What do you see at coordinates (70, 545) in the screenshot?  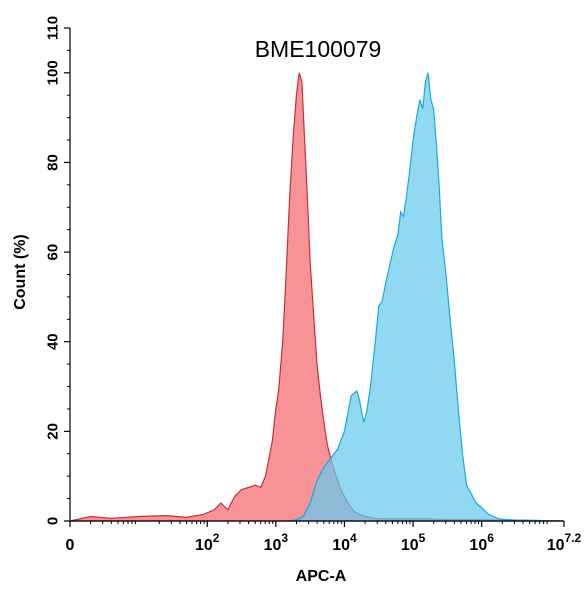 I see `x-tick-label-0: 0` at bounding box center [70, 545].